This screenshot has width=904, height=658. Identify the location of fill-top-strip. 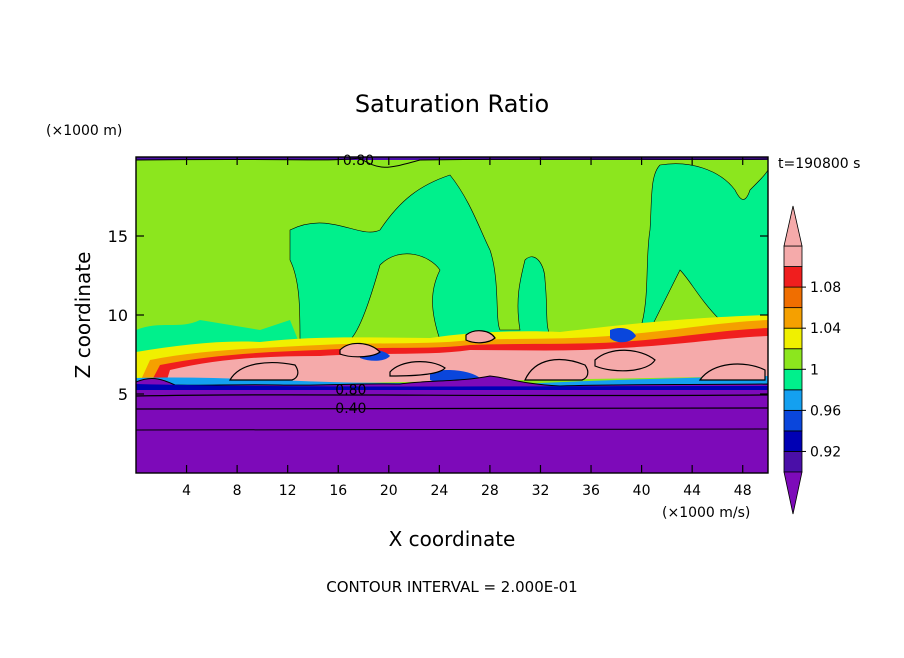
(452, 158).